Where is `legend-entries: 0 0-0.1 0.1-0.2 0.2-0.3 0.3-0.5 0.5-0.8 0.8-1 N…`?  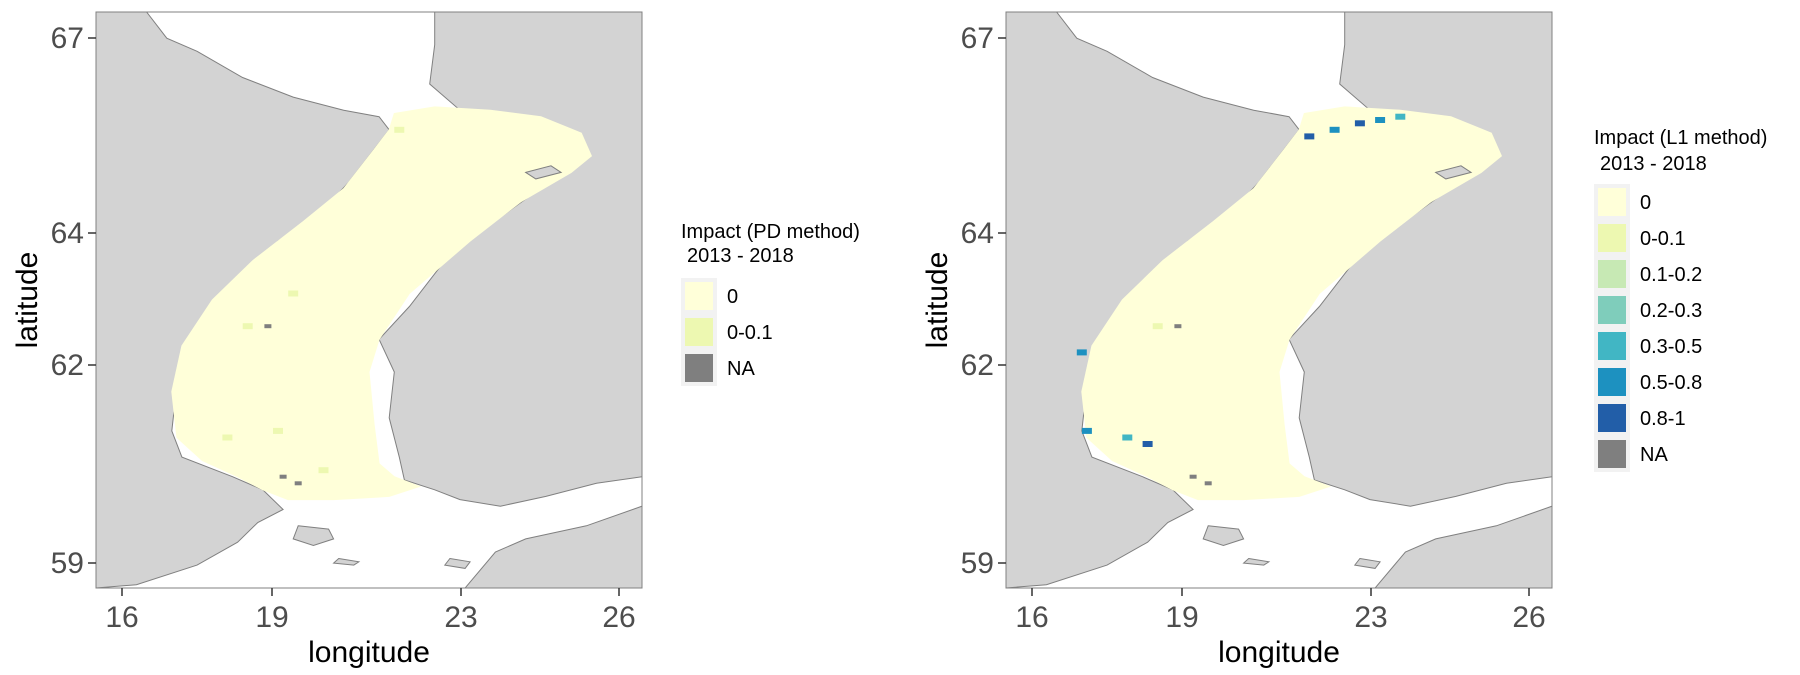 legend-entries: 0 0-0.1 0.1-0.2 0.2-0.3 0.3-0.5 0.5-0.8 0.8-1 N… is located at coordinates (1650, 328).